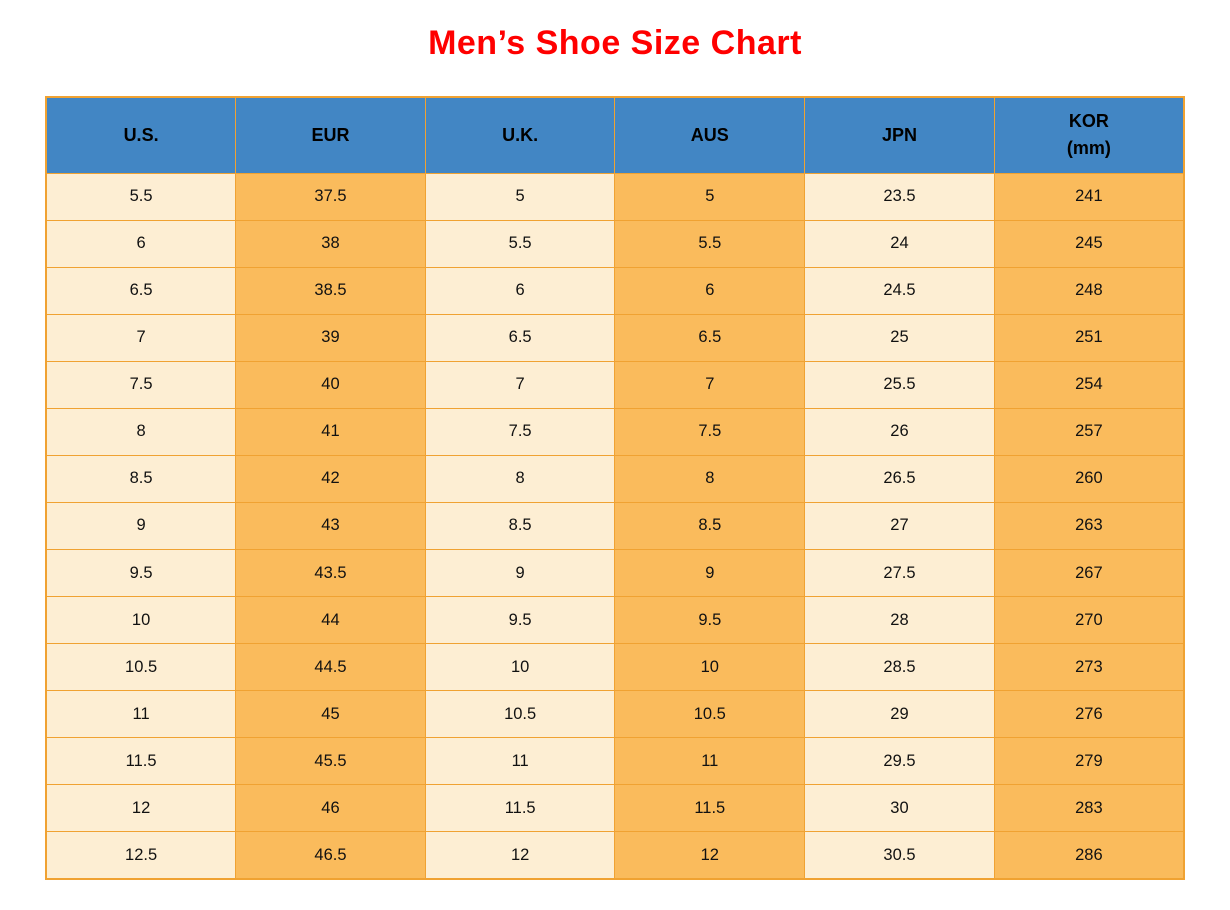 The height and width of the screenshot is (910, 1230). Describe the element at coordinates (1089, 667) in the screenshot. I see `table-cell: 273` at that location.